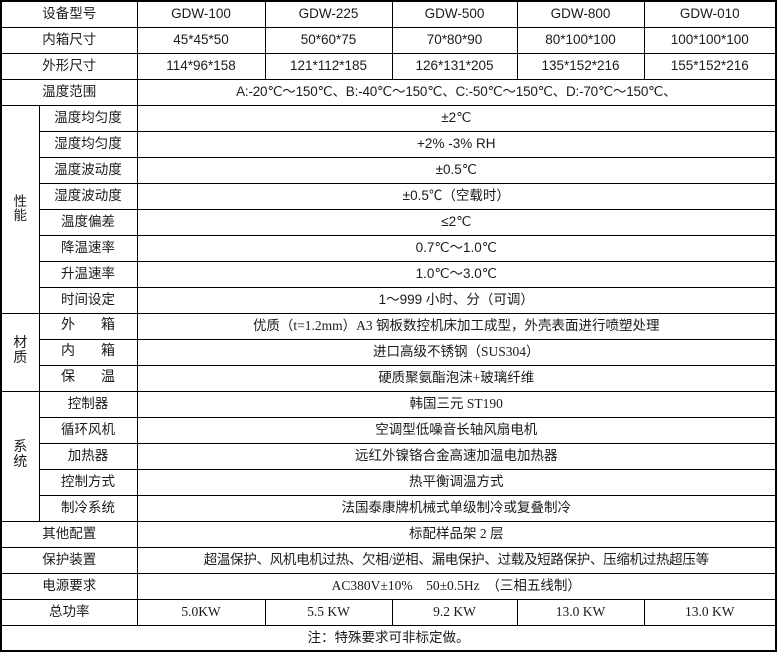 This screenshot has height=652, width=777. Describe the element at coordinates (389, 508) in the screenshot. I see `table-row-refrigeration-system: 制冷系统 法国泰康牌机械式单级制冷或复叠制冷` at that location.